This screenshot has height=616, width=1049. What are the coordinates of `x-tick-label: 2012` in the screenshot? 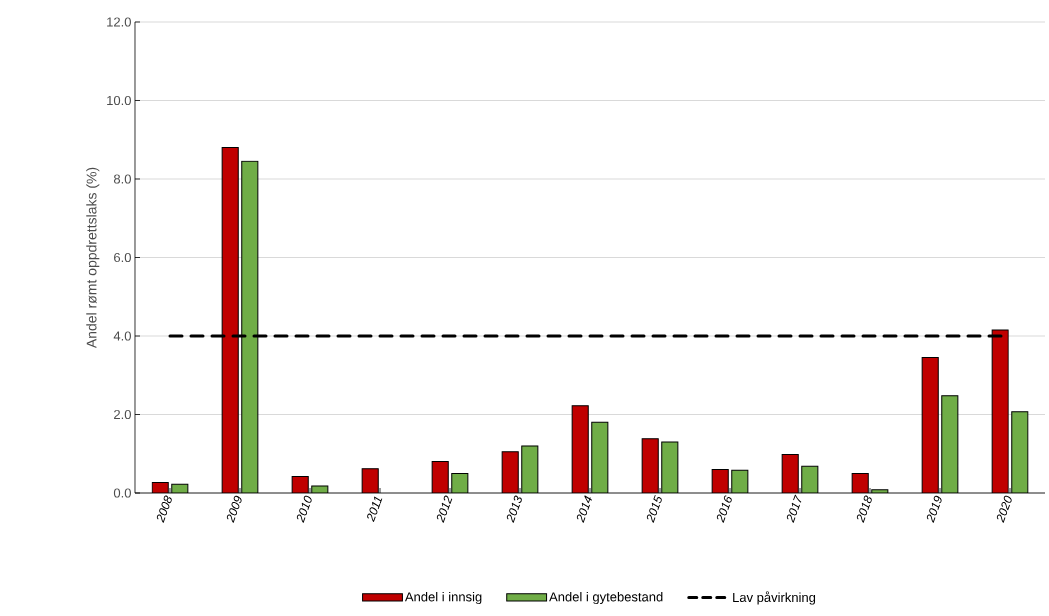 It's located at (444, 509).